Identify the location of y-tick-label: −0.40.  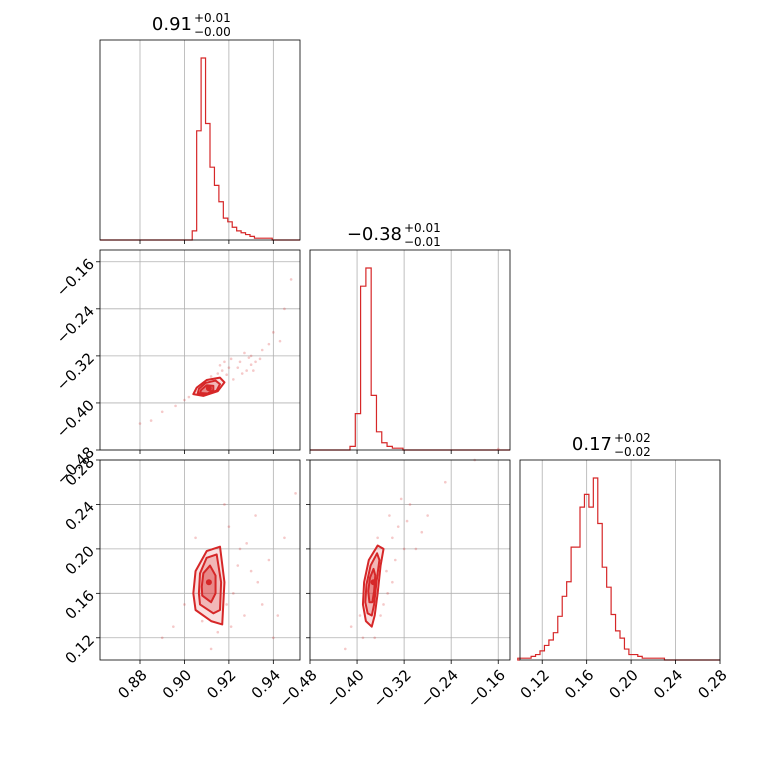
(75, 418).